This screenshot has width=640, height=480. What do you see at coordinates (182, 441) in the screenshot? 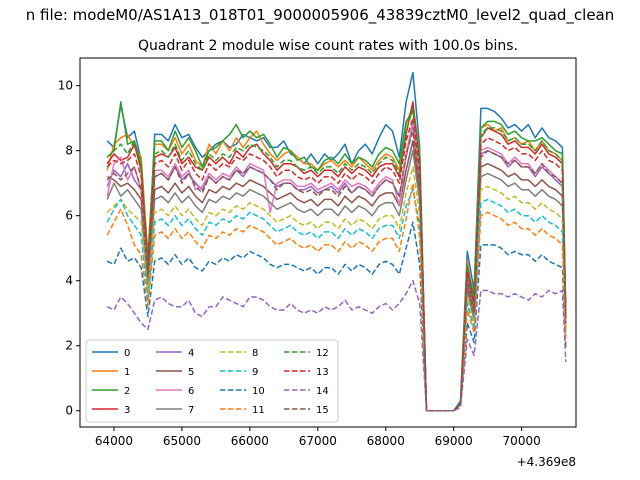
I see `x-tick-label: 65000` at bounding box center [182, 441].